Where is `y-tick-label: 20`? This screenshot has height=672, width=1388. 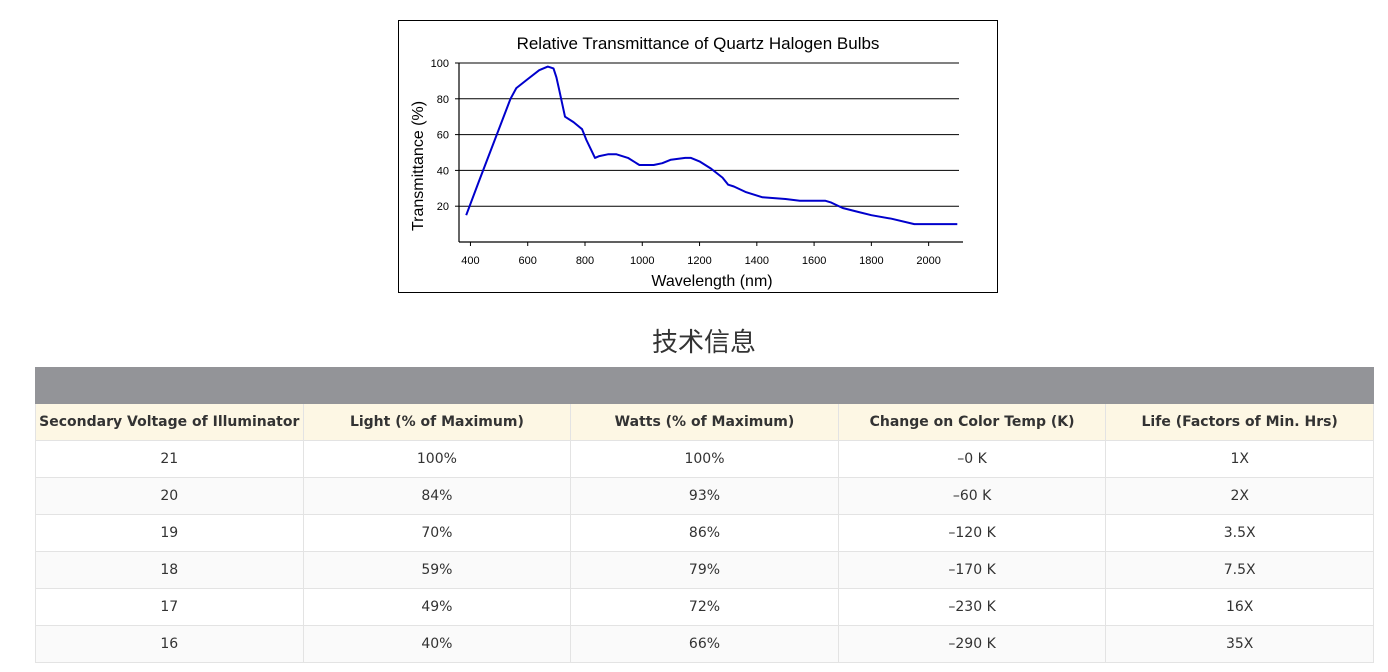
y-tick-label: 20 is located at coordinates (443, 207).